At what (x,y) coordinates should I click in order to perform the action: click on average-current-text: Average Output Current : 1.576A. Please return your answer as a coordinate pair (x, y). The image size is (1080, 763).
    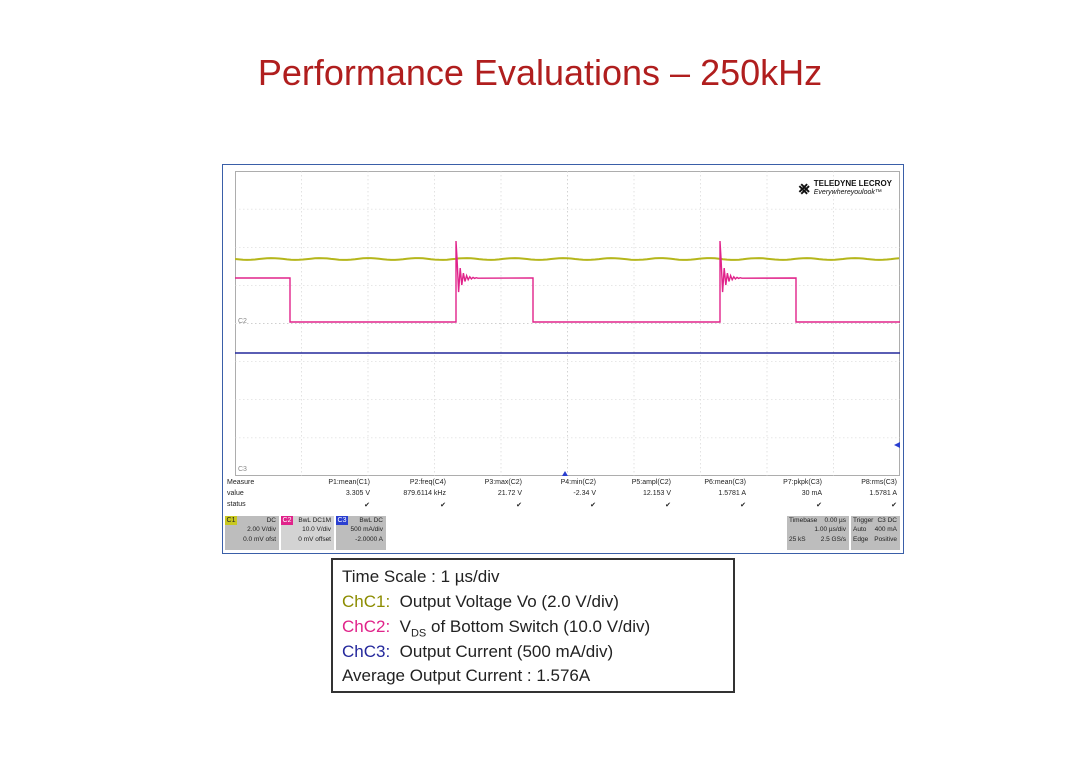
    Looking at the image, I should click on (466, 675).